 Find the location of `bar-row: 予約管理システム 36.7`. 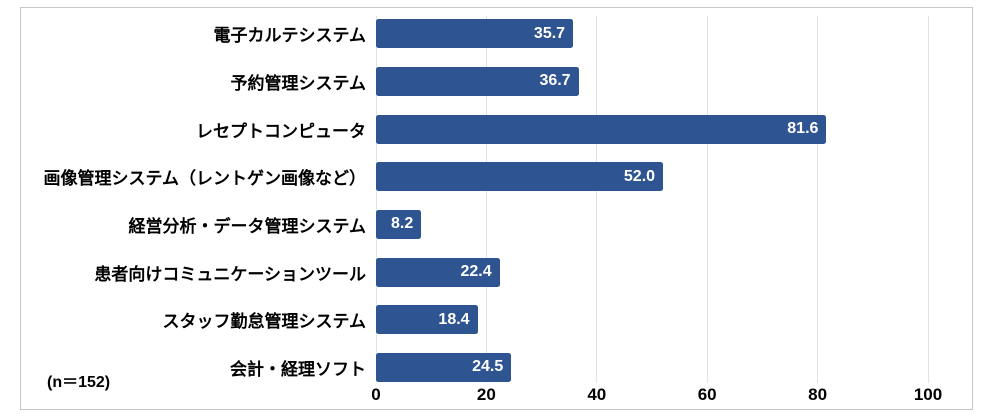

bar-row: 予約管理システム 36.7 is located at coordinates (474, 82).